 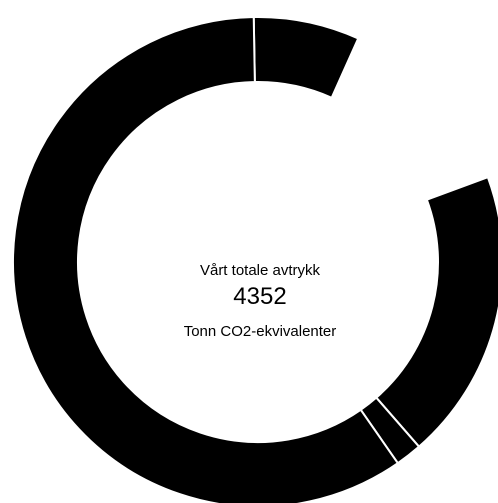 I want to click on center-unit-label: Tonn CO2-ekvivalenter, so click(x=260, y=331).